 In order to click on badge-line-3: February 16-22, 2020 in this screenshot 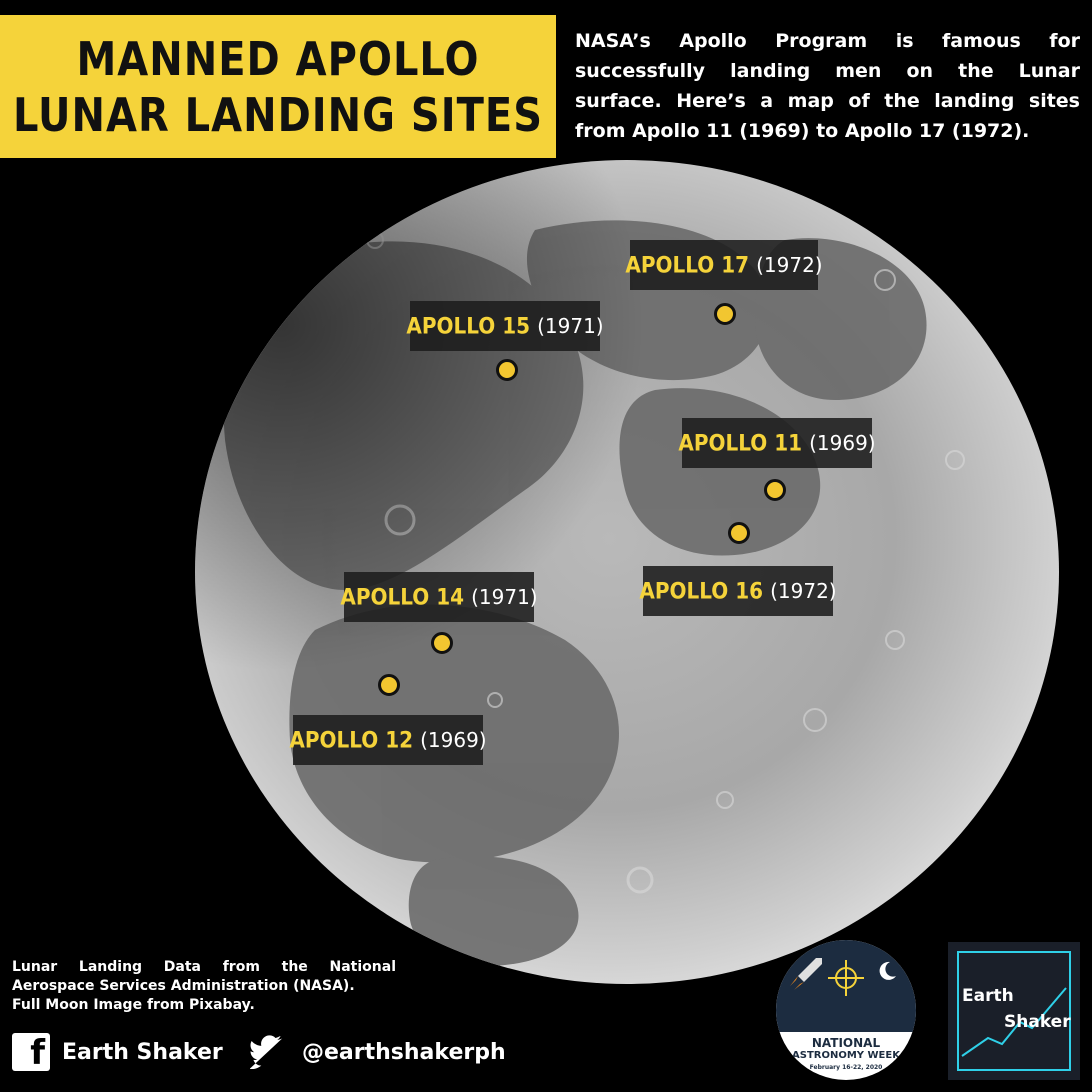, I will do `click(846, 1067)`.